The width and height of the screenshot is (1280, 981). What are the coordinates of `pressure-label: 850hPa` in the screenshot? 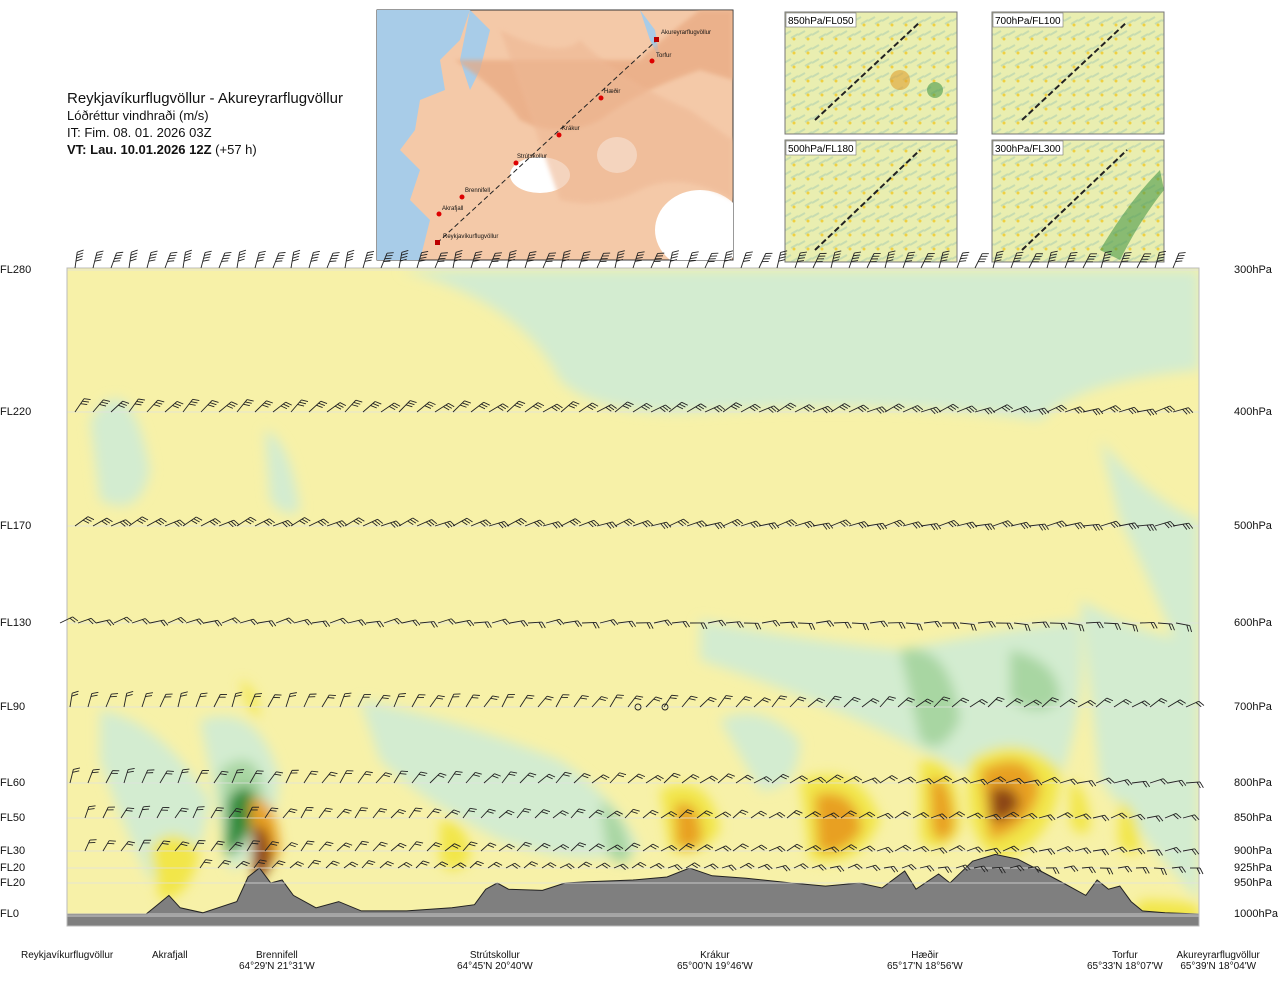 It's located at (1253, 818).